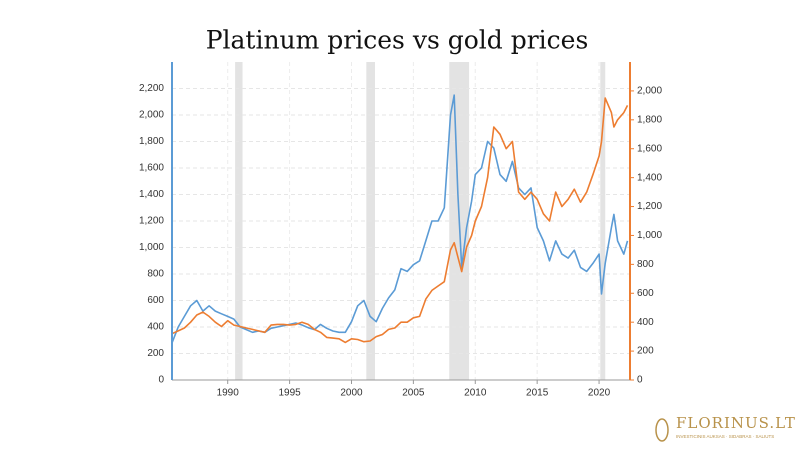 The image size is (800, 450). I want to click on y-tick-label: 1,200, so click(151, 221).